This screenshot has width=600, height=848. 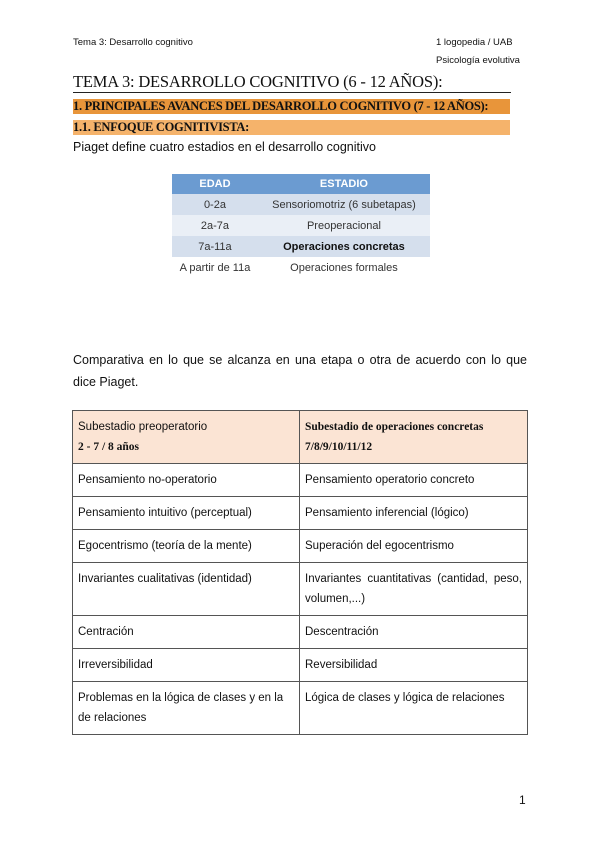 I want to click on cell: Operaciones concretas, so click(x=343, y=246).